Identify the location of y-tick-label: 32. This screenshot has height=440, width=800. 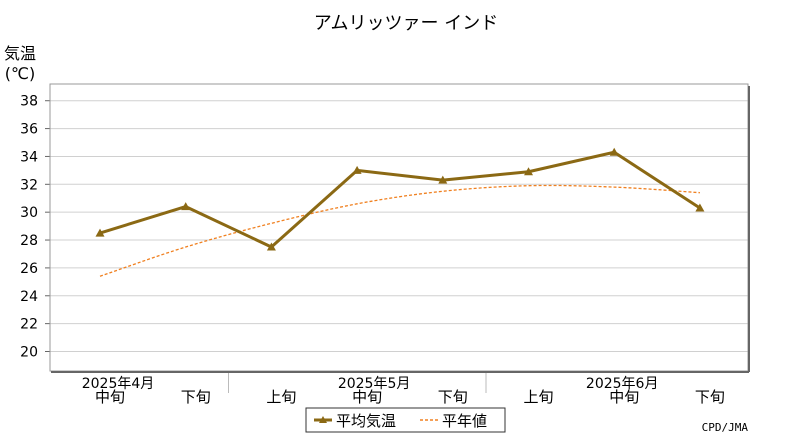
(29, 185).